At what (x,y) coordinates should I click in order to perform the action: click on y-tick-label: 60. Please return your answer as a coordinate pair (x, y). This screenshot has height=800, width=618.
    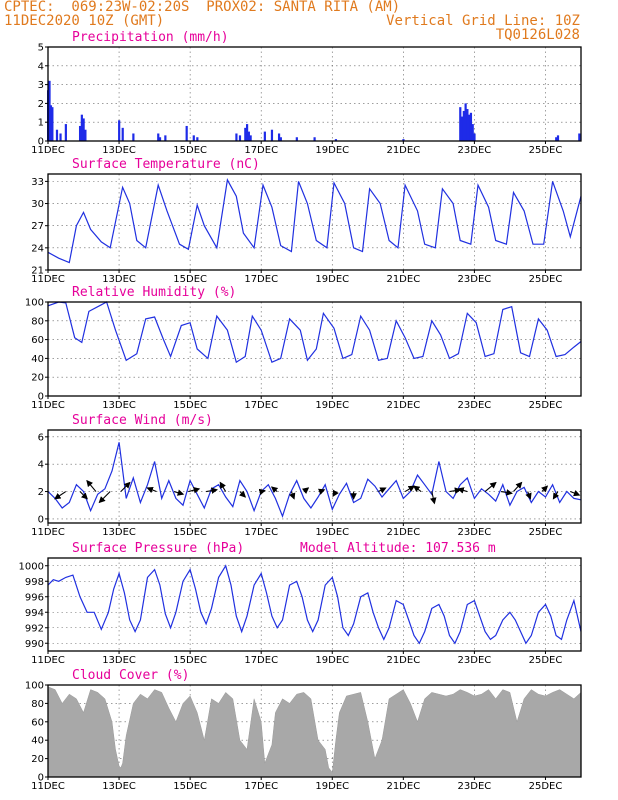
    Looking at the image, I should click on (37, 340).